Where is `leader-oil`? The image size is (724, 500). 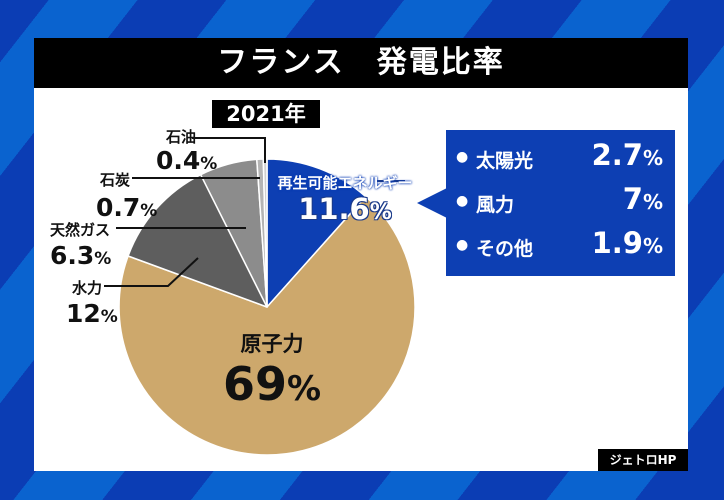 leader-oil is located at coordinates (229, 150).